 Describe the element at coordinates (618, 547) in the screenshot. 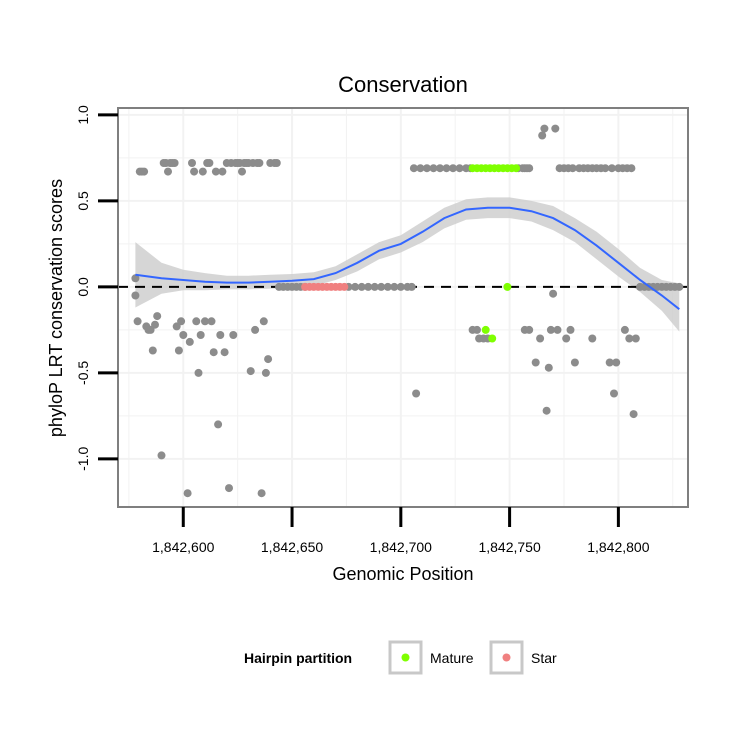

I see `x-tick-label: 1,842,800` at that location.